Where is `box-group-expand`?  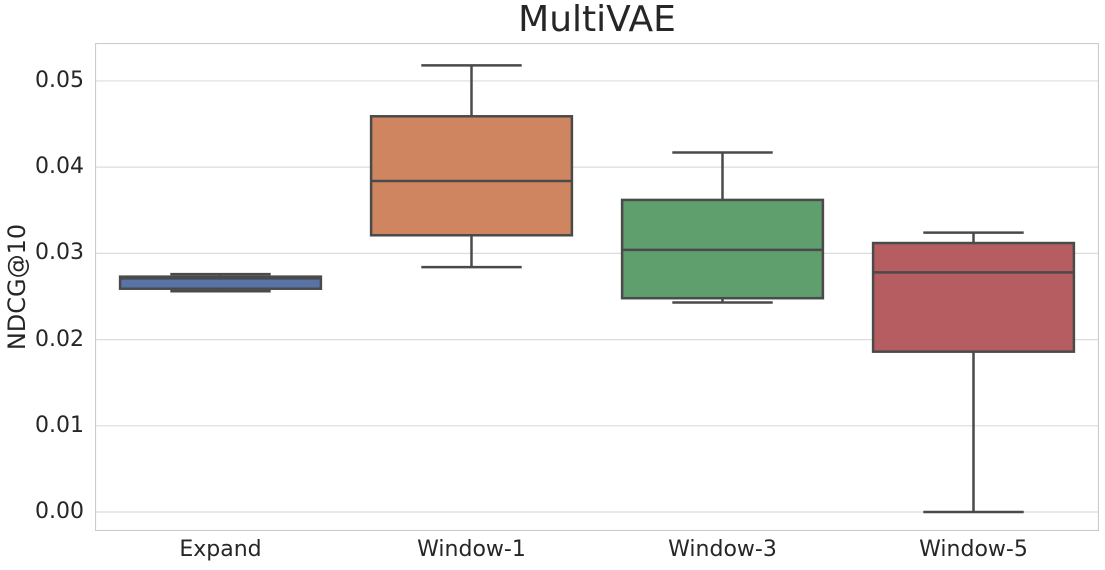
box-group-expand is located at coordinates (220, 282).